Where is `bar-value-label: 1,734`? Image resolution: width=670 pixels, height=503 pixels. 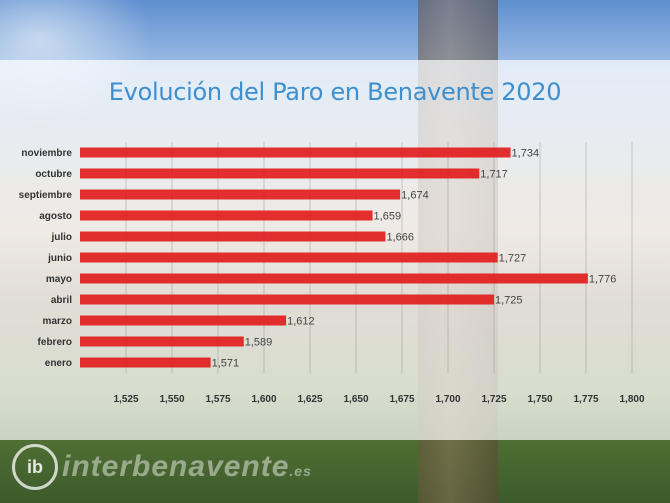
bar-value-label: 1,734 is located at coordinates (526, 154).